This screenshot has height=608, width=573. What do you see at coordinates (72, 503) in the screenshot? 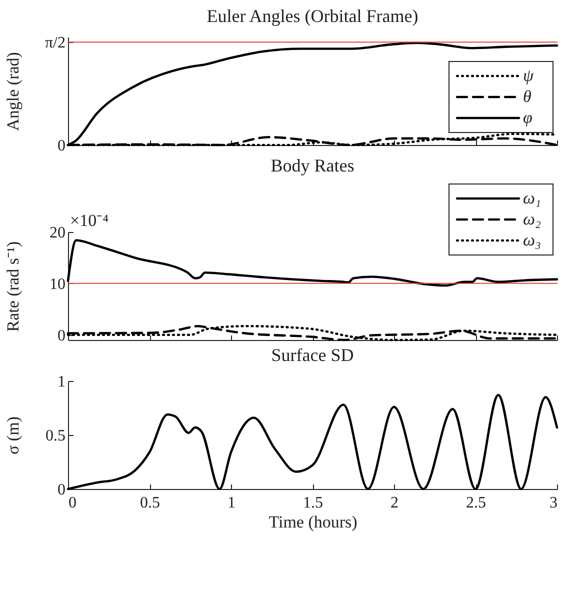
I see `x-tick-label: 0` at bounding box center [72, 503].